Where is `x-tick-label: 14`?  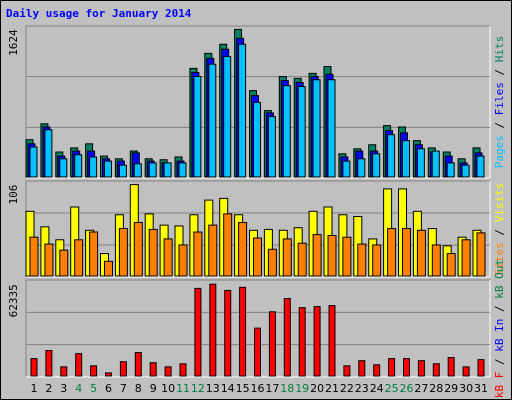
x-tick-label: 14 is located at coordinates (228, 388).